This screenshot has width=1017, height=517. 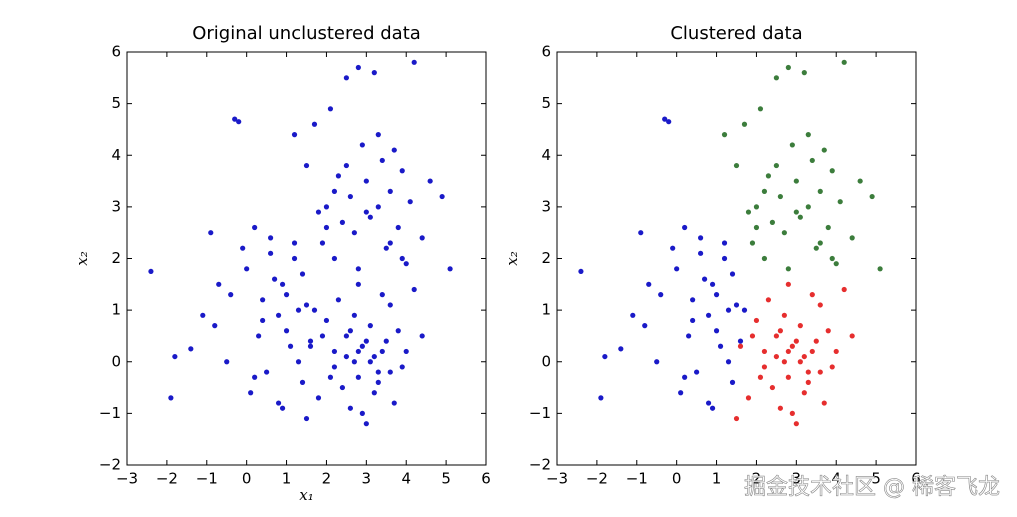 What do you see at coordinates (306, 33) in the screenshot?
I see `chart-title: Original unclustered data` at bounding box center [306, 33].